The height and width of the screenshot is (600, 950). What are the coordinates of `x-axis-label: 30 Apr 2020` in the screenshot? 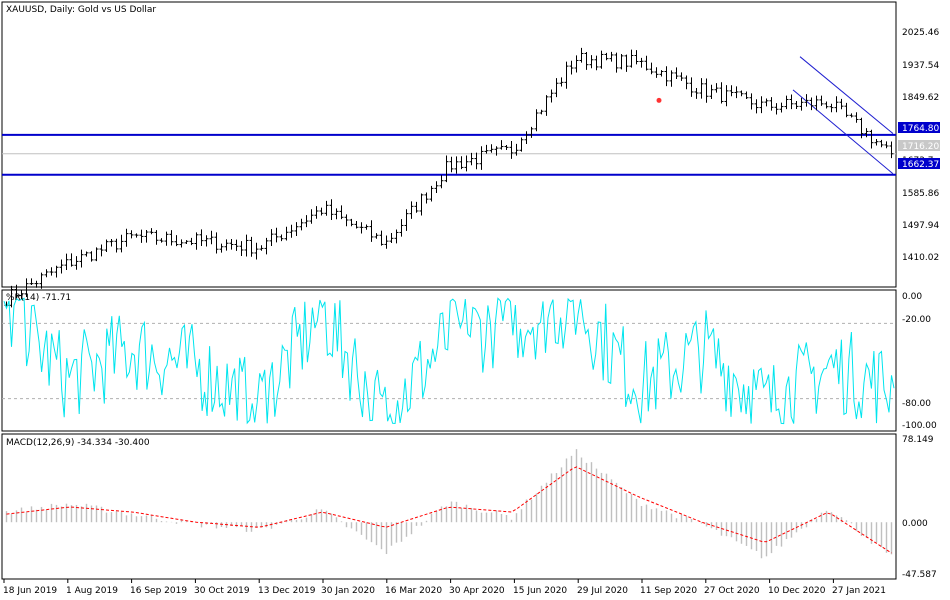 It's located at (477, 591).